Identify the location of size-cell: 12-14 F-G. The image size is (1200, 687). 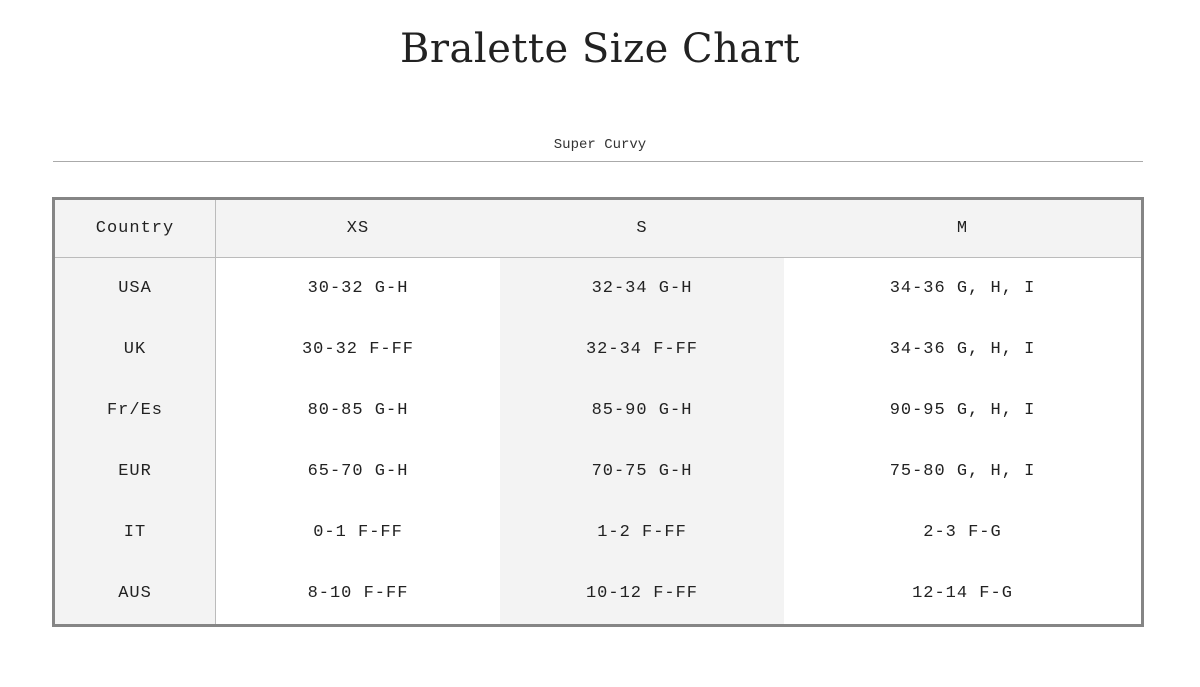
(962, 593).